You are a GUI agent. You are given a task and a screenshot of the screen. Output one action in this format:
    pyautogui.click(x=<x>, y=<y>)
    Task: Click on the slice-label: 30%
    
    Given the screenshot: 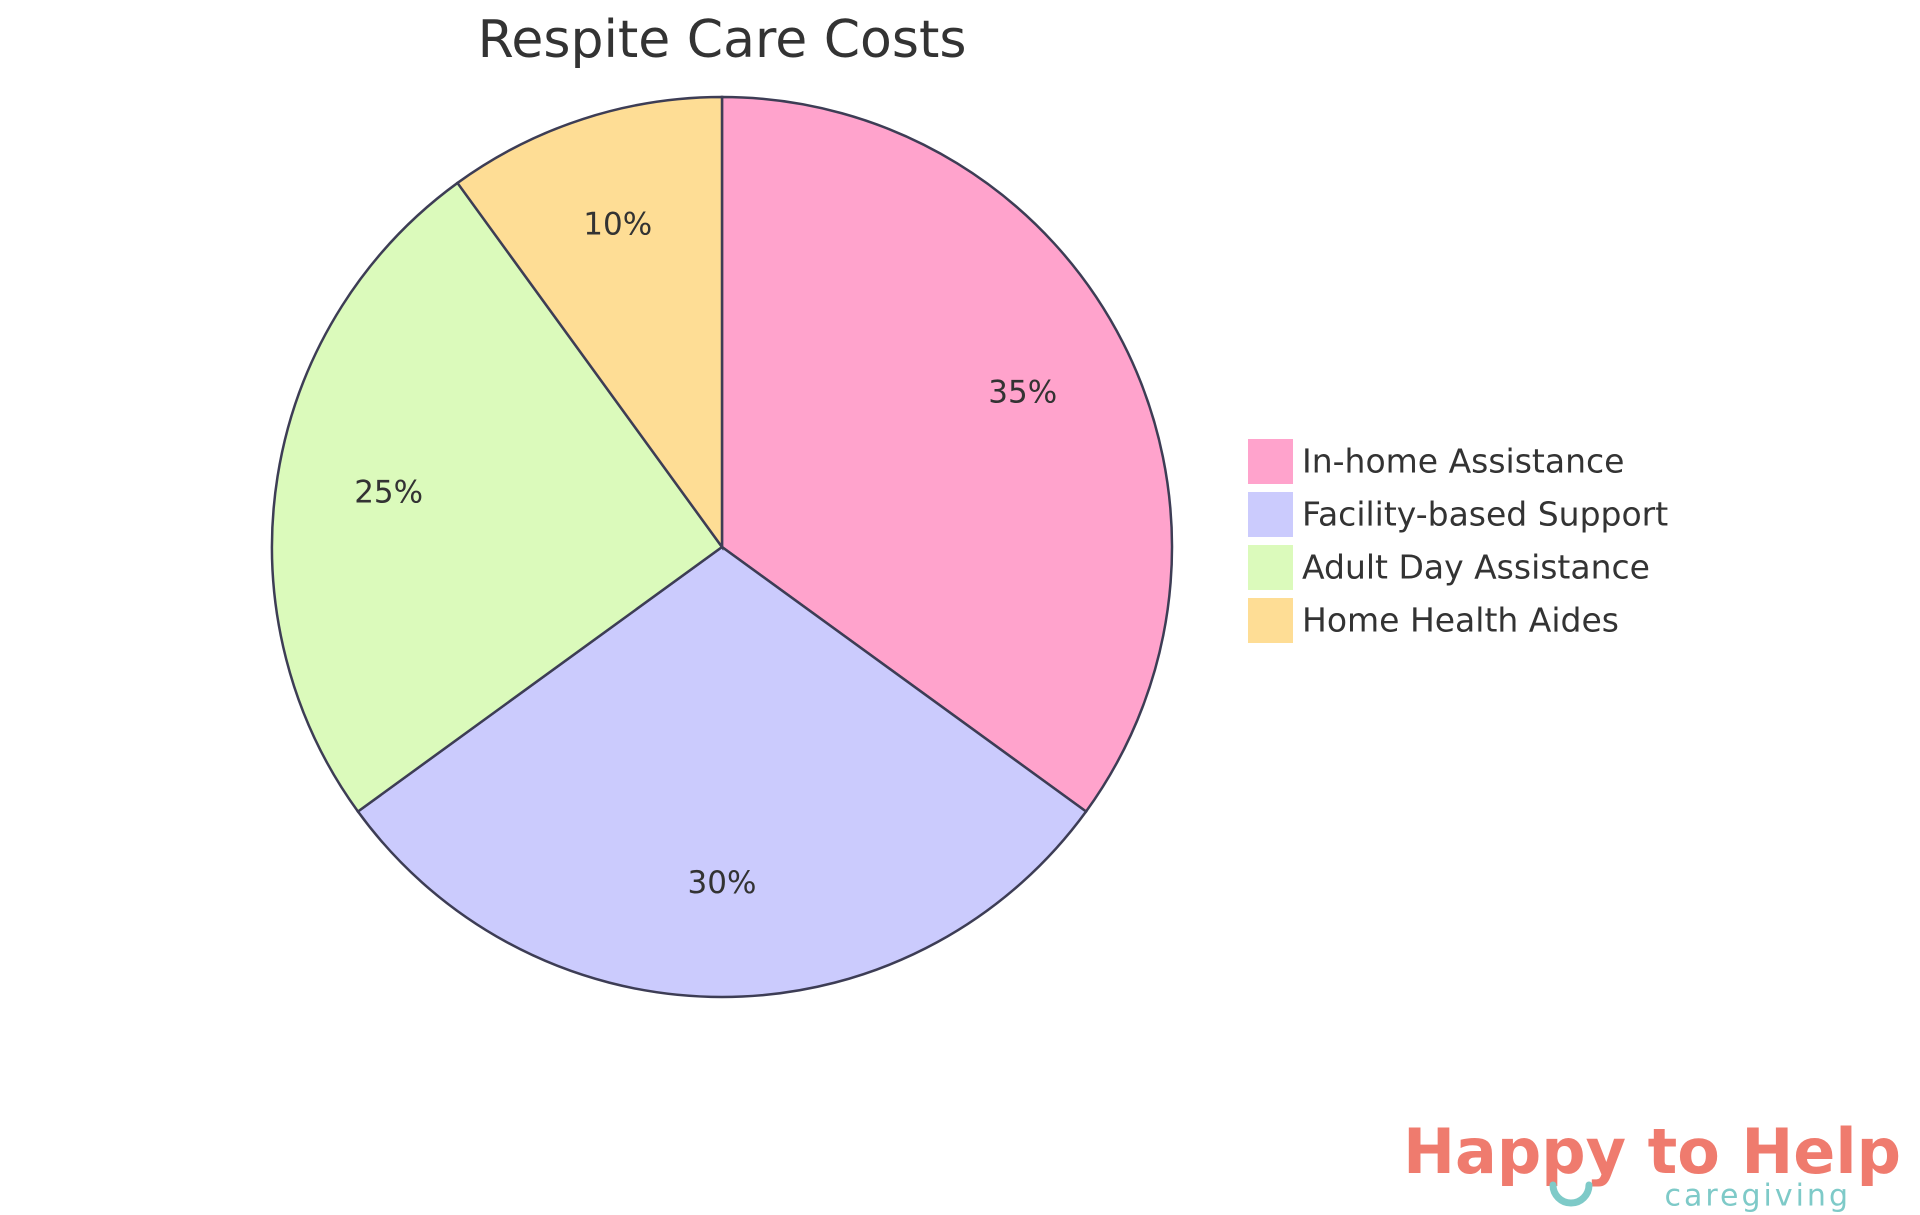 What is the action you would take?
    pyautogui.click(x=722, y=883)
    